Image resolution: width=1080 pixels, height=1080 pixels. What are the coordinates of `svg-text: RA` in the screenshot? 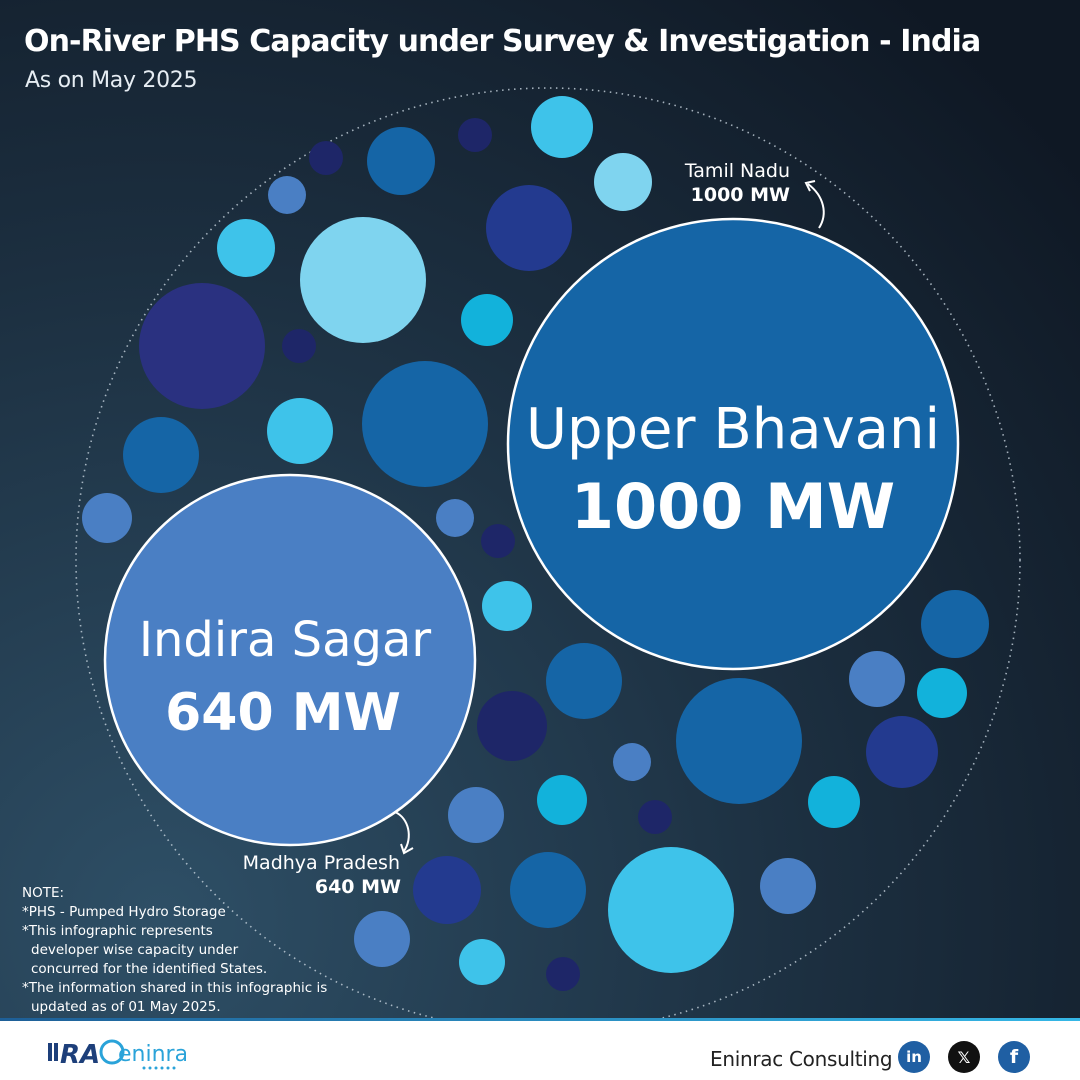 It's located at (80, 1055).